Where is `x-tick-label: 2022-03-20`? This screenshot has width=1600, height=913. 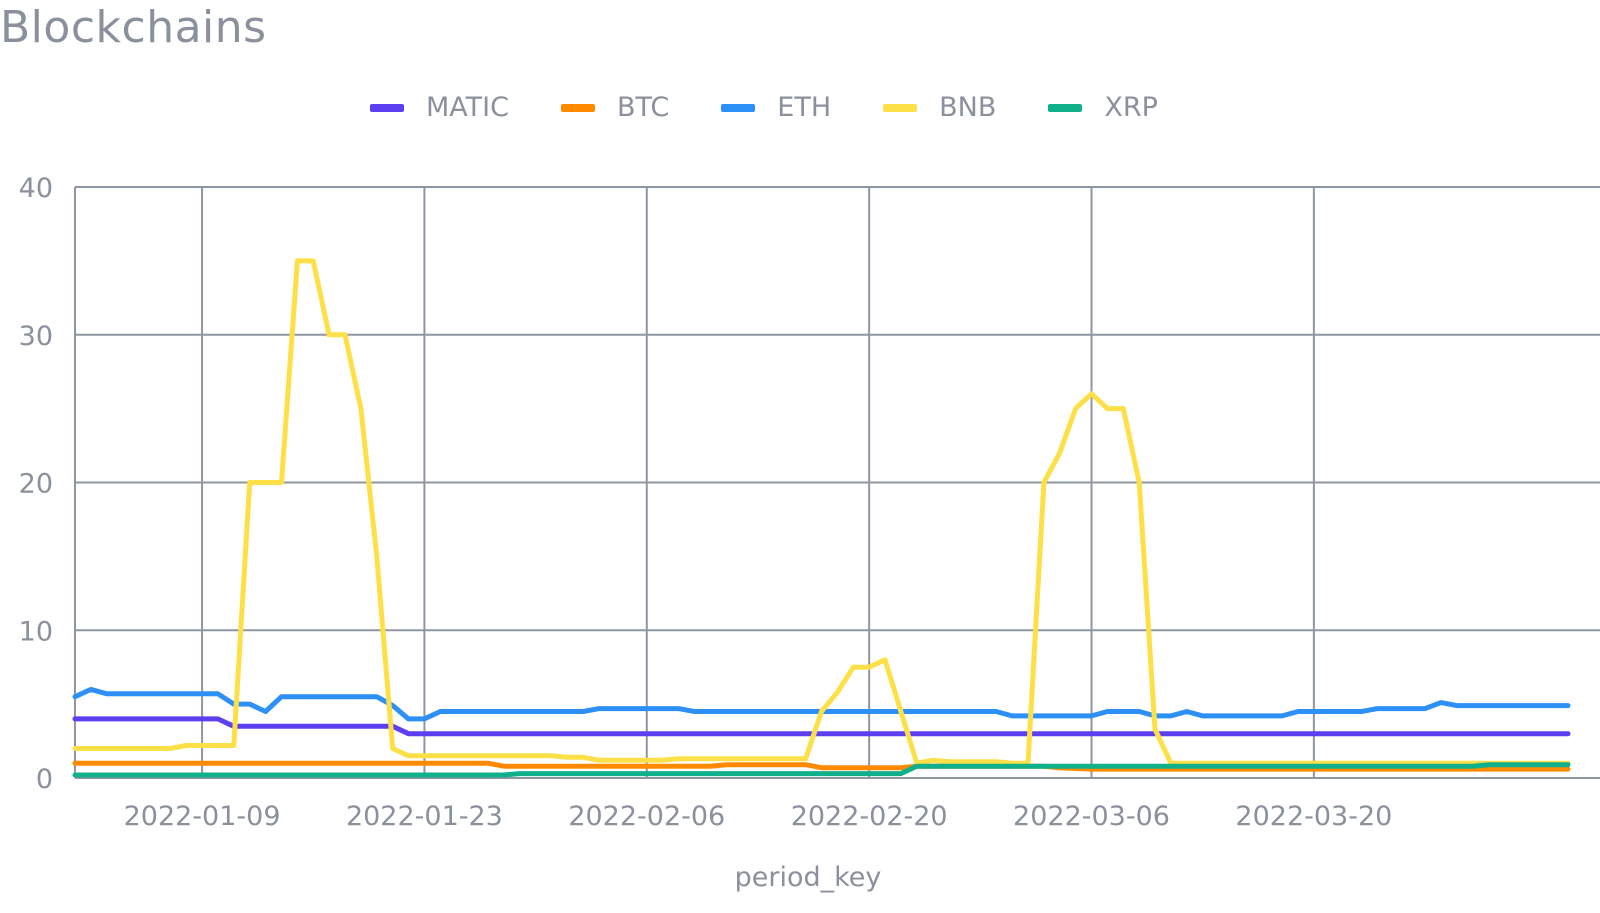
x-tick-label: 2022-03-20 is located at coordinates (1313, 816).